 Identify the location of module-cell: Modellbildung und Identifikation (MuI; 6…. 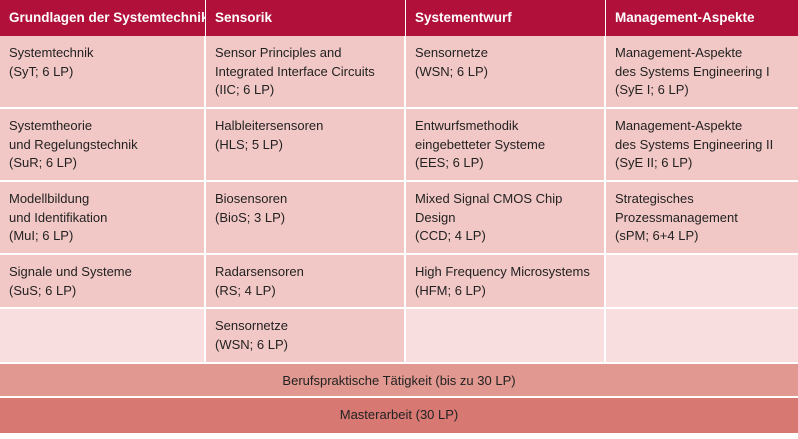
(103, 218).